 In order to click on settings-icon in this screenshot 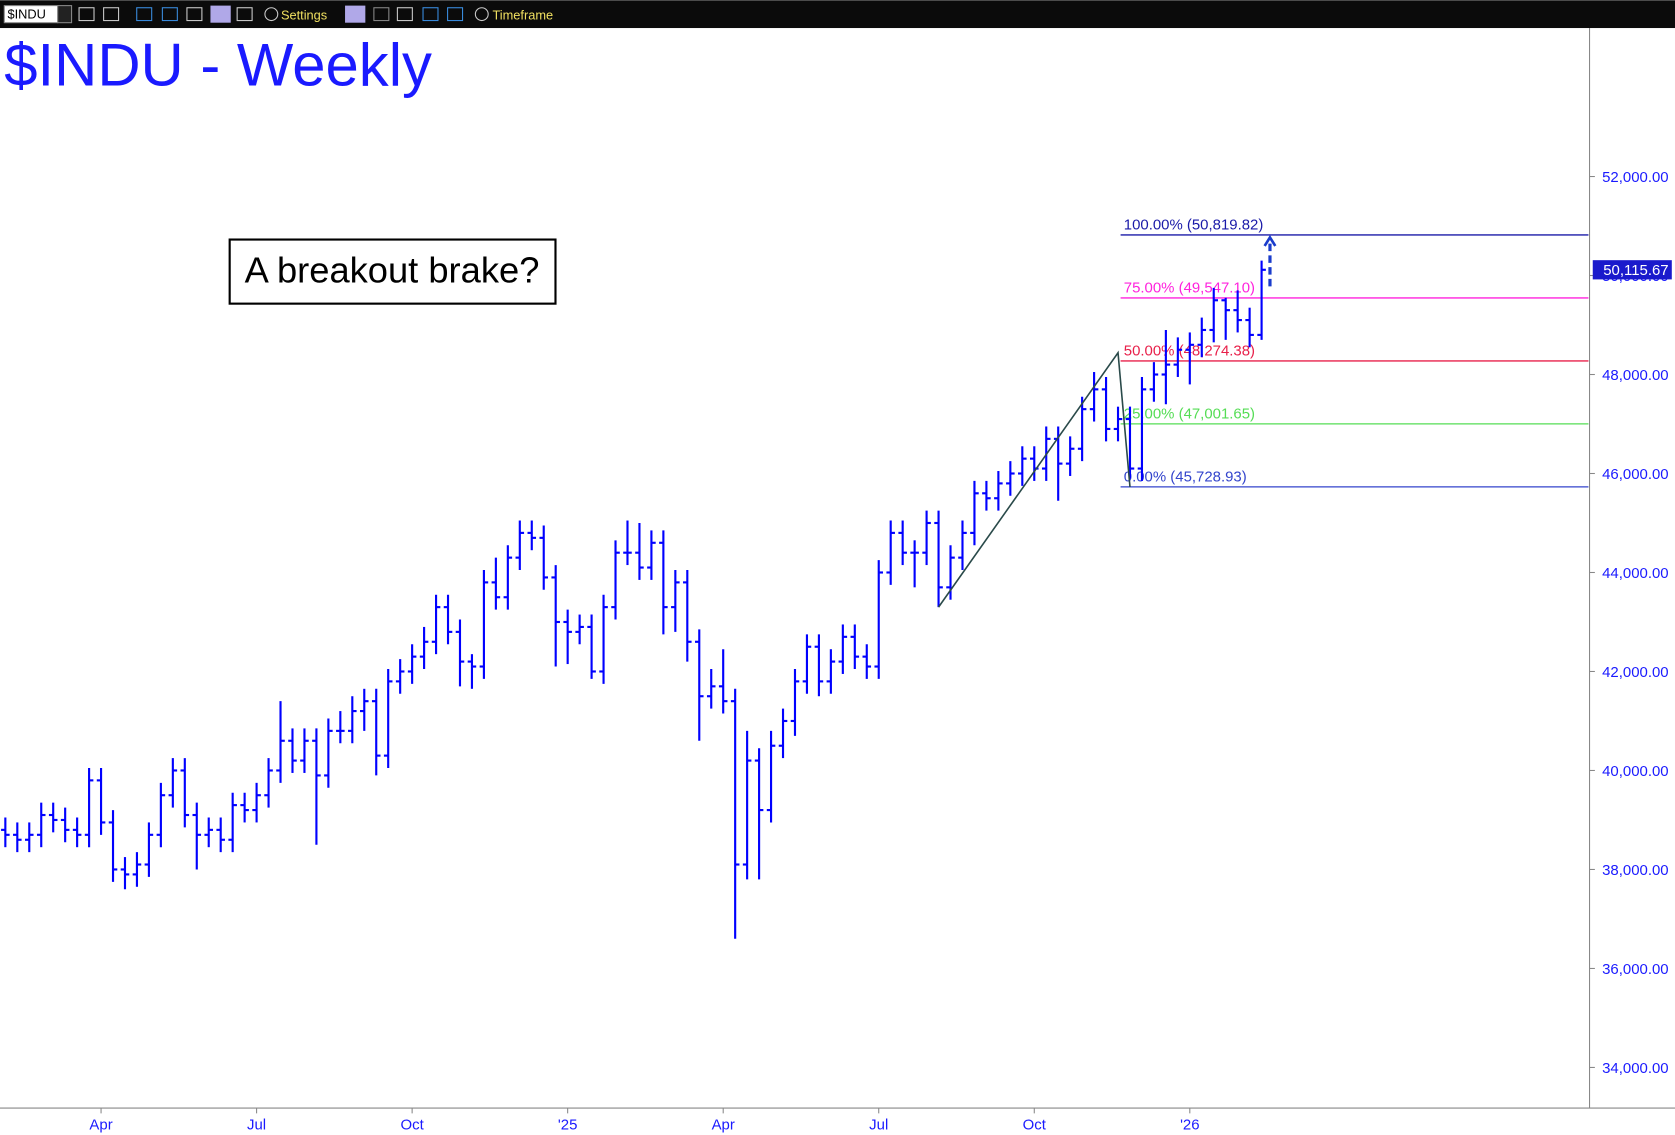, I will do `click(271, 14)`.